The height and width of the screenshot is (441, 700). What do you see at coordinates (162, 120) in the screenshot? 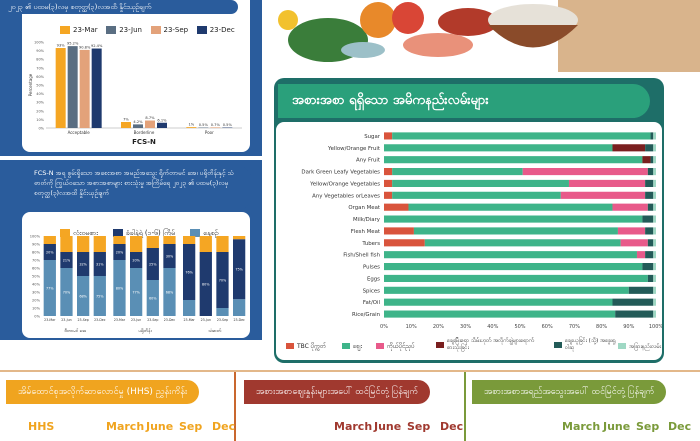
I see `bar-value-label: 6.1%` at bounding box center [162, 120].